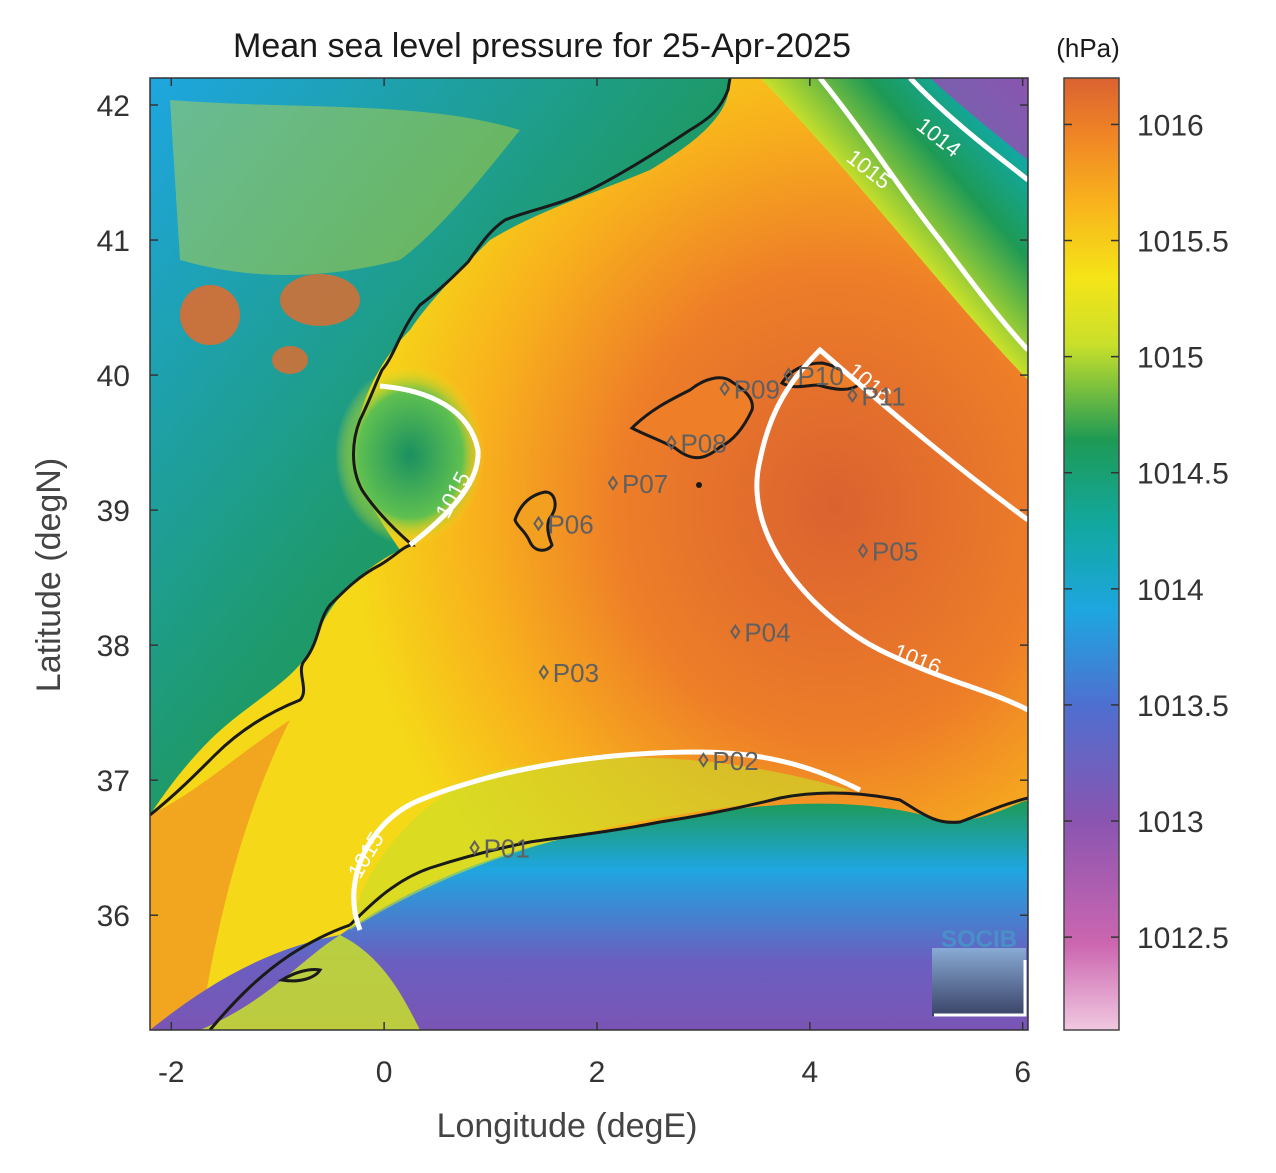 The image size is (1276, 1173). Describe the element at coordinates (691, 418) in the screenshot. I see `mallorca-island` at that location.